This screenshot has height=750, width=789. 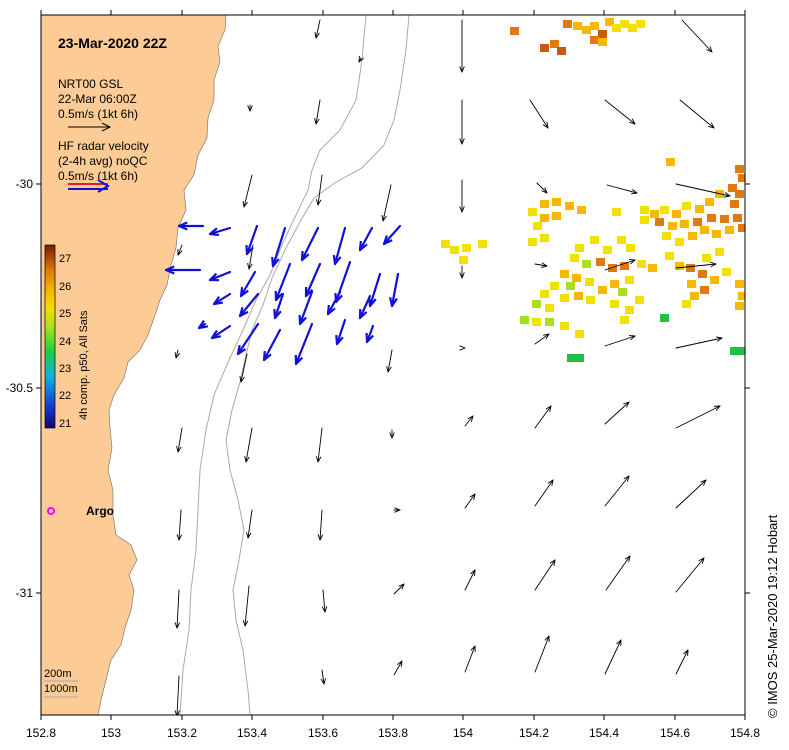 I want to click on colorbar-label: 4h comp. p50, All Sats, so click(x=84, y=365).